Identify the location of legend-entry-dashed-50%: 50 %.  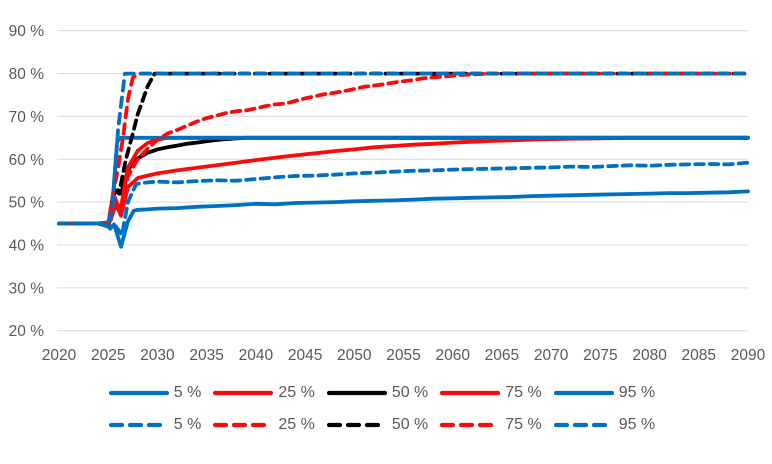
(381, 425).